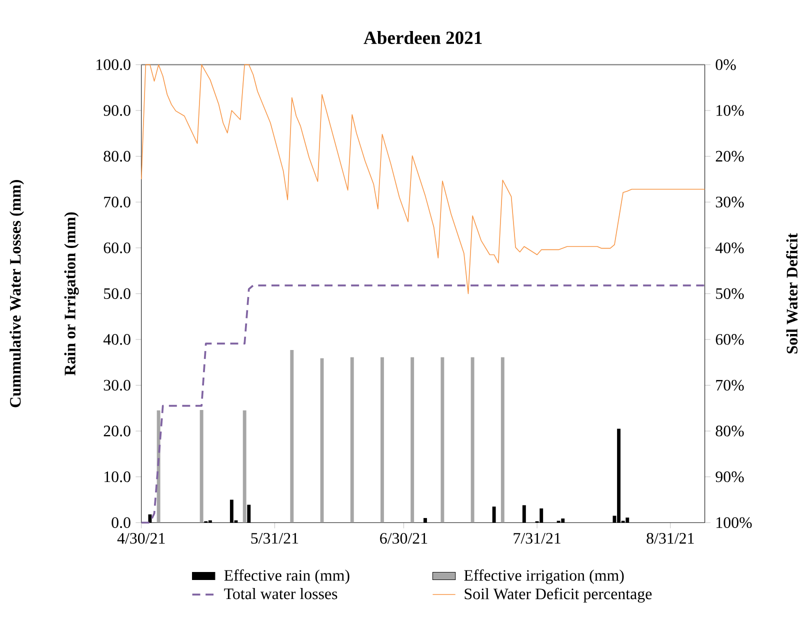 The image size is (802, 632). I want to click on y2-axis-title: Soil Water Deficit, so click(792, 293).